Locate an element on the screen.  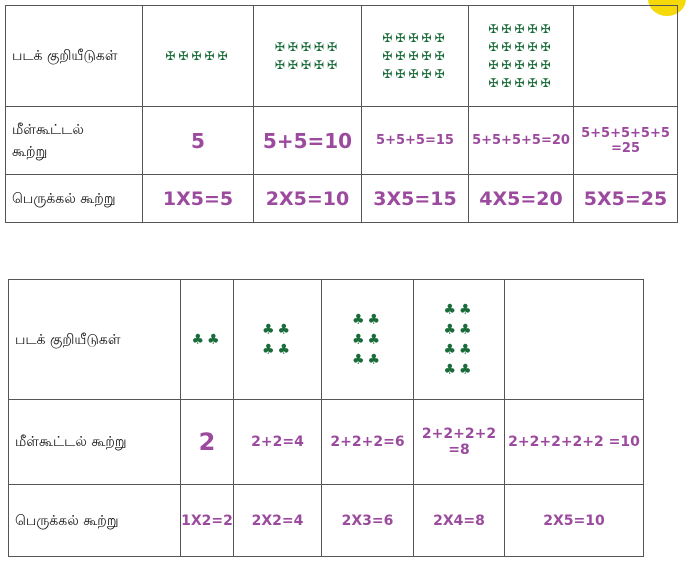
addition-cell: 2+2+2+2+2 =10 is located at coordinates (574, 442).